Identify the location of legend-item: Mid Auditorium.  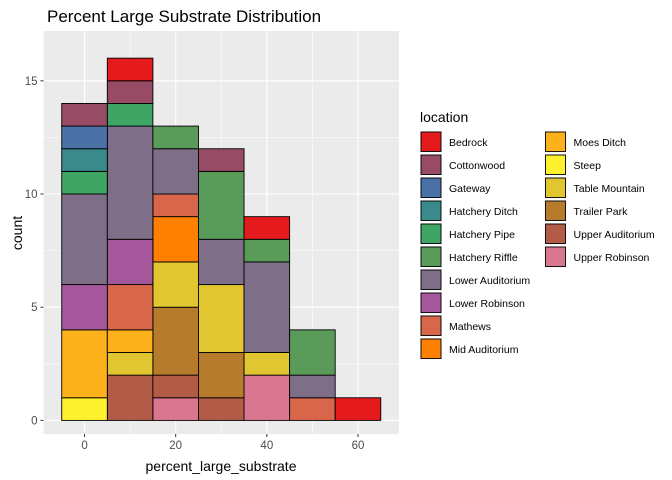
(469, 349).